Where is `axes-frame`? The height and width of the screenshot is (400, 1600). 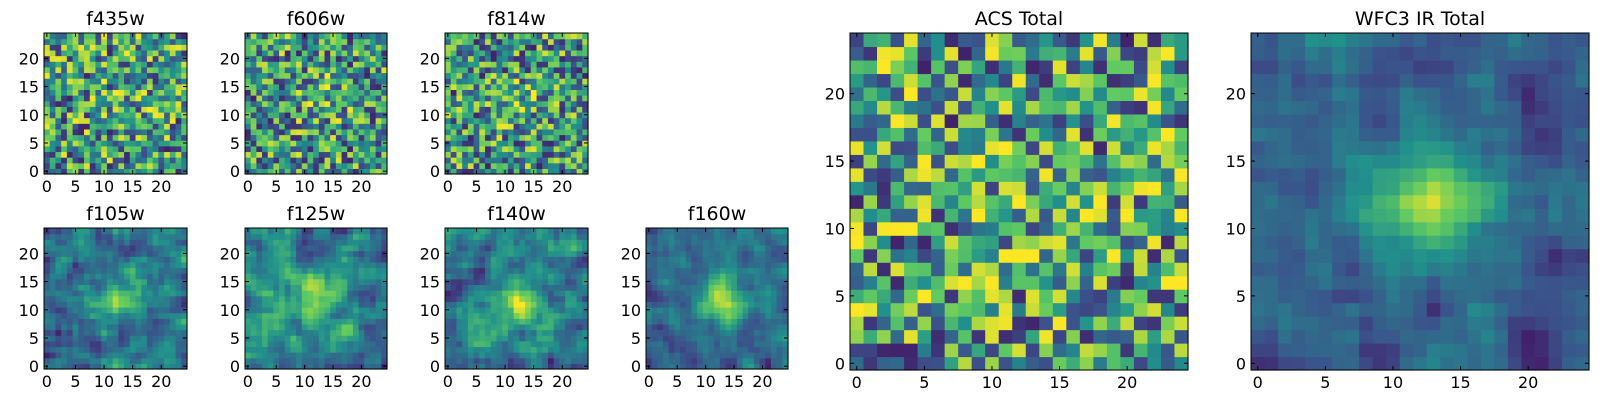
axes-frame is located at coordinates (316, 103).